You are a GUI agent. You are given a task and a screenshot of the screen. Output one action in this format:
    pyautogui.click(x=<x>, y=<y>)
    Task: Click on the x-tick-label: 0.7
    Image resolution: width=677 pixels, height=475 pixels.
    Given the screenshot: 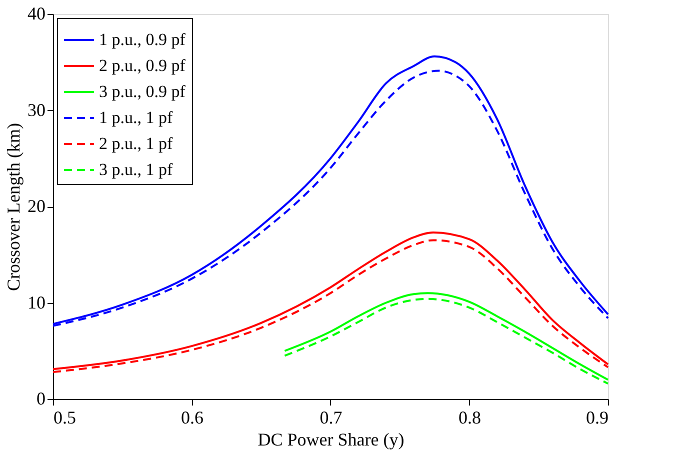 What is the action you would take?
    pyautogui.click(x=331, y=418)
    